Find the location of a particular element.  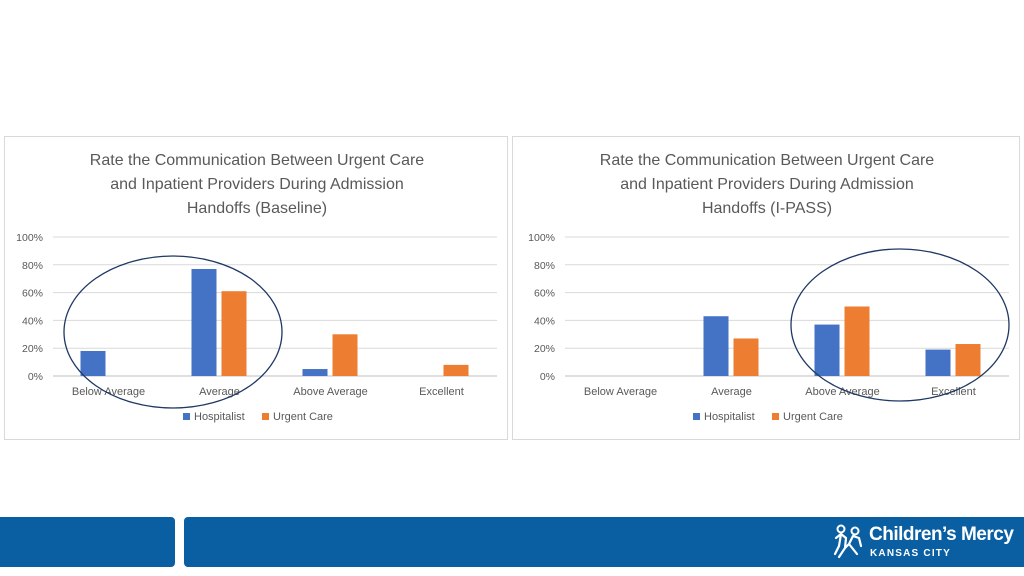

x-tick-label: Excellent is located at coordinates (441, 392).